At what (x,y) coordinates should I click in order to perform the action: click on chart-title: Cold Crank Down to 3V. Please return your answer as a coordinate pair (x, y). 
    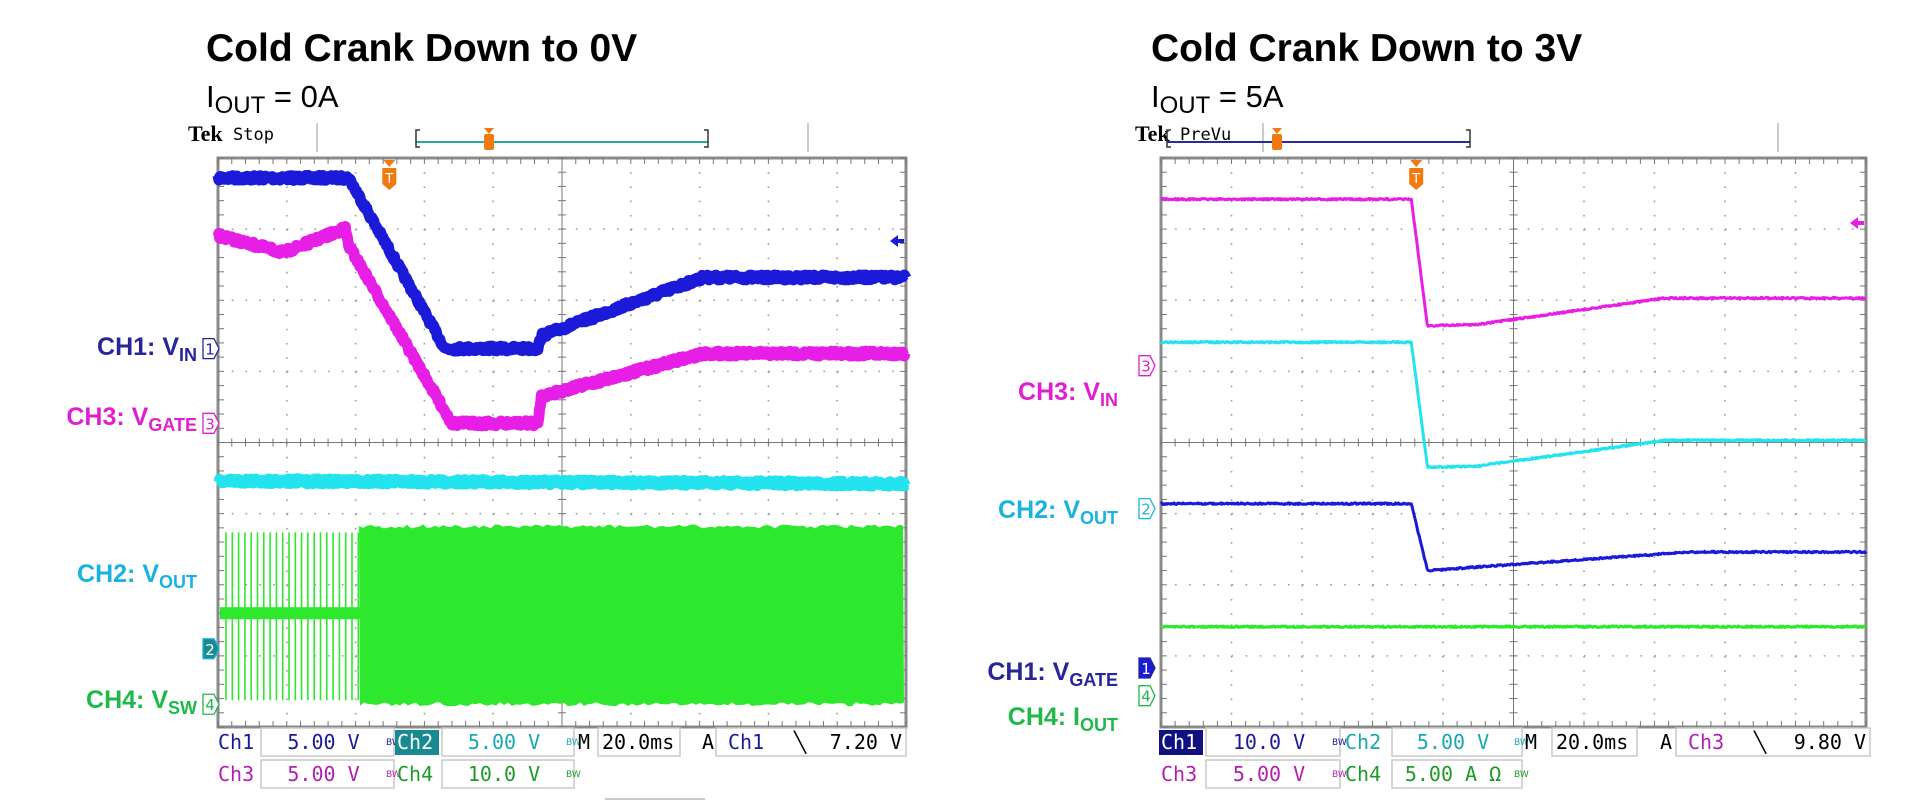
    Looking at the image, I should click on (1366, 48).